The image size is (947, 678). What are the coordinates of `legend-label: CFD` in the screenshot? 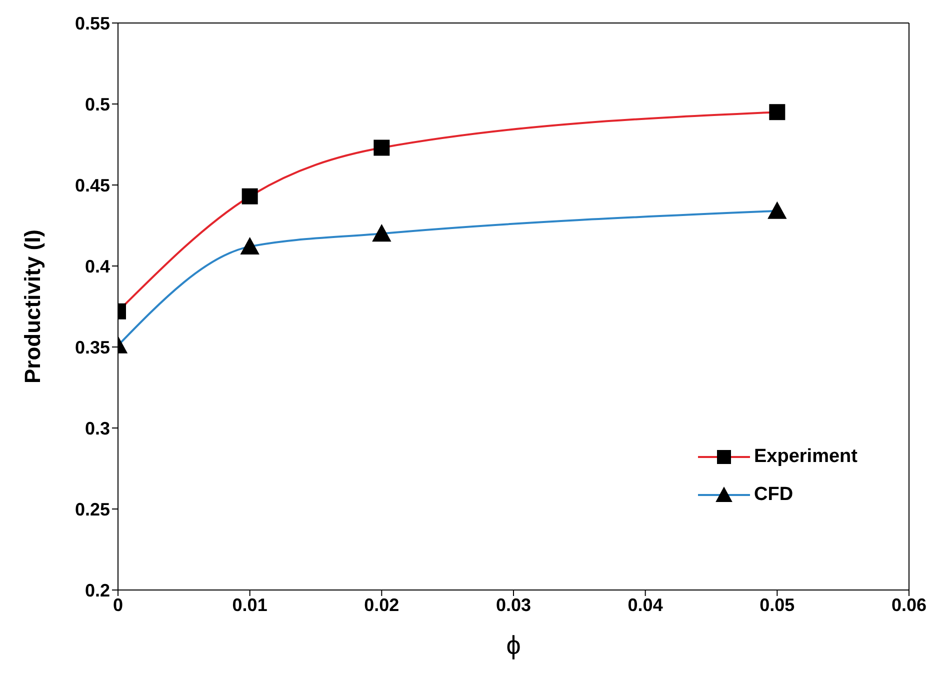 It's located at (774, 495).